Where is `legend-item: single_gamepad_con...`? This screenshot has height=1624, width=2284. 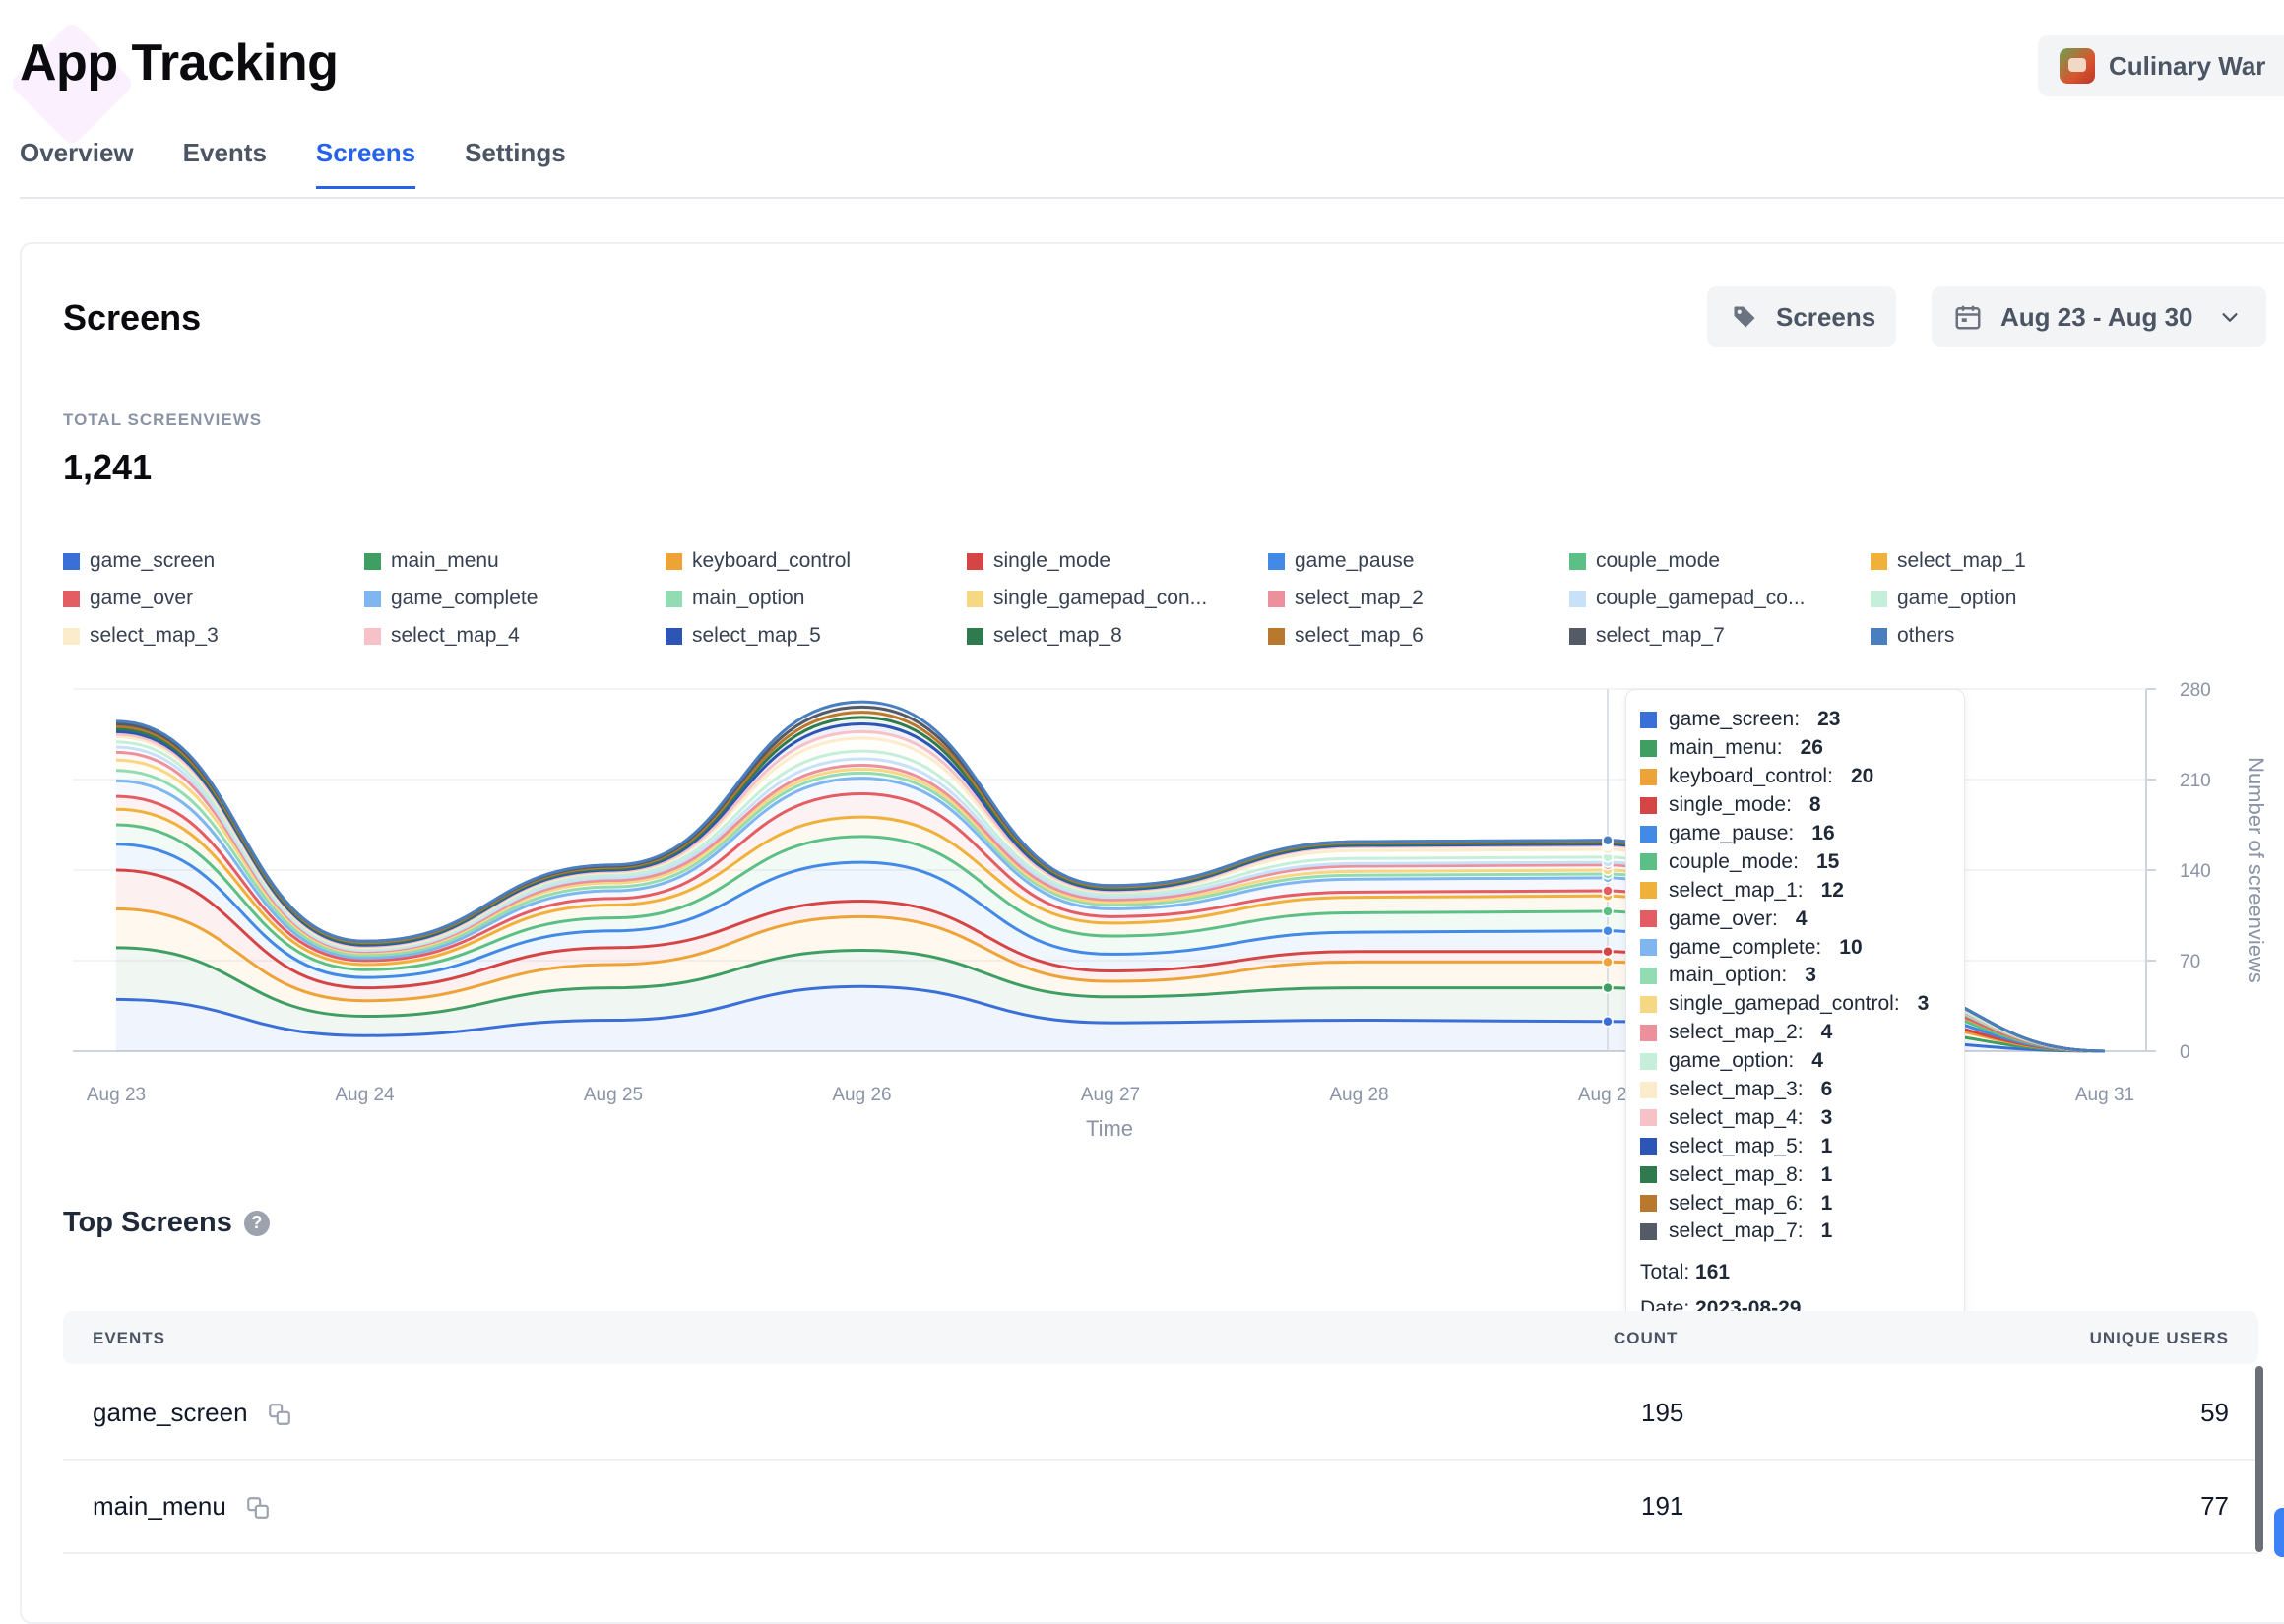
legend-item: single_gamepad_con... is located at coordinates (1117, 598).